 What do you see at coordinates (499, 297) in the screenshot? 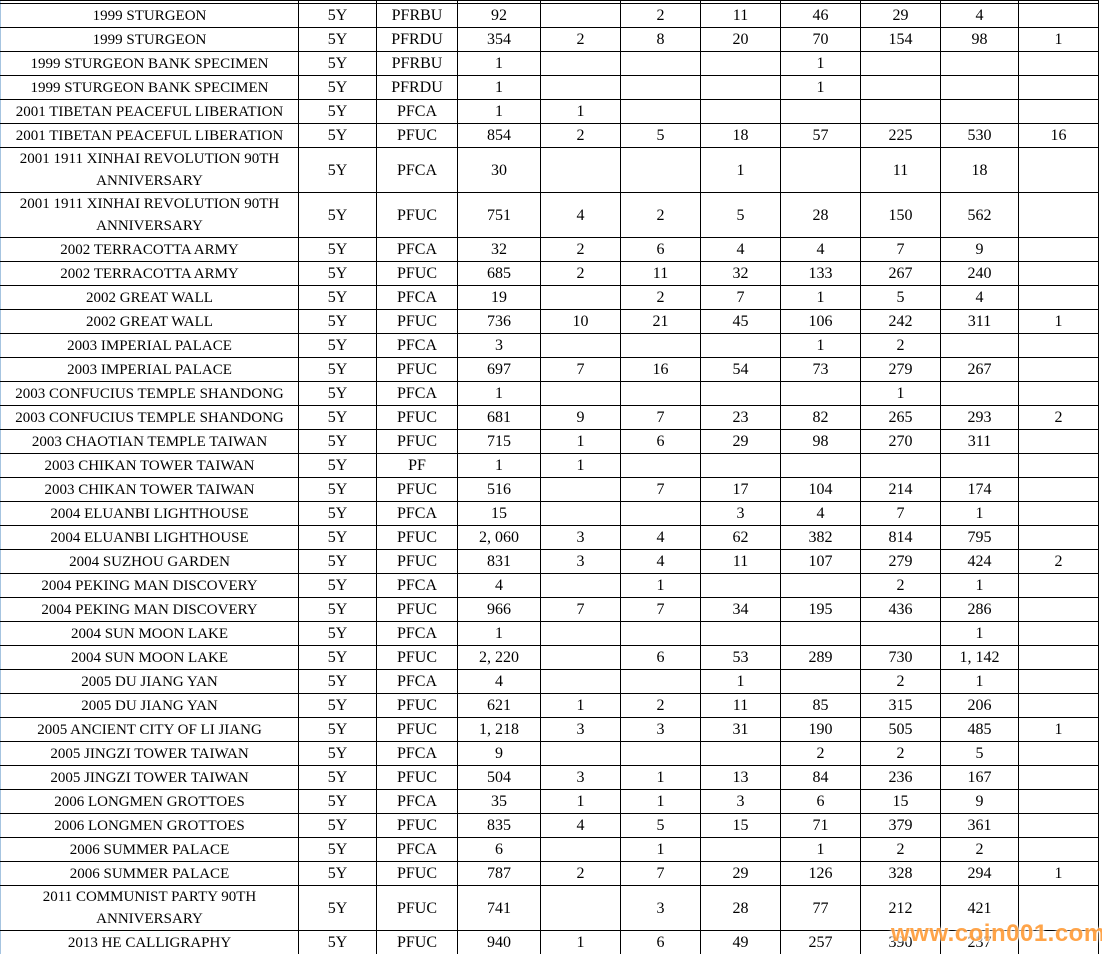
I see `total-count-cell: 19` at bounding box center [499, 297].